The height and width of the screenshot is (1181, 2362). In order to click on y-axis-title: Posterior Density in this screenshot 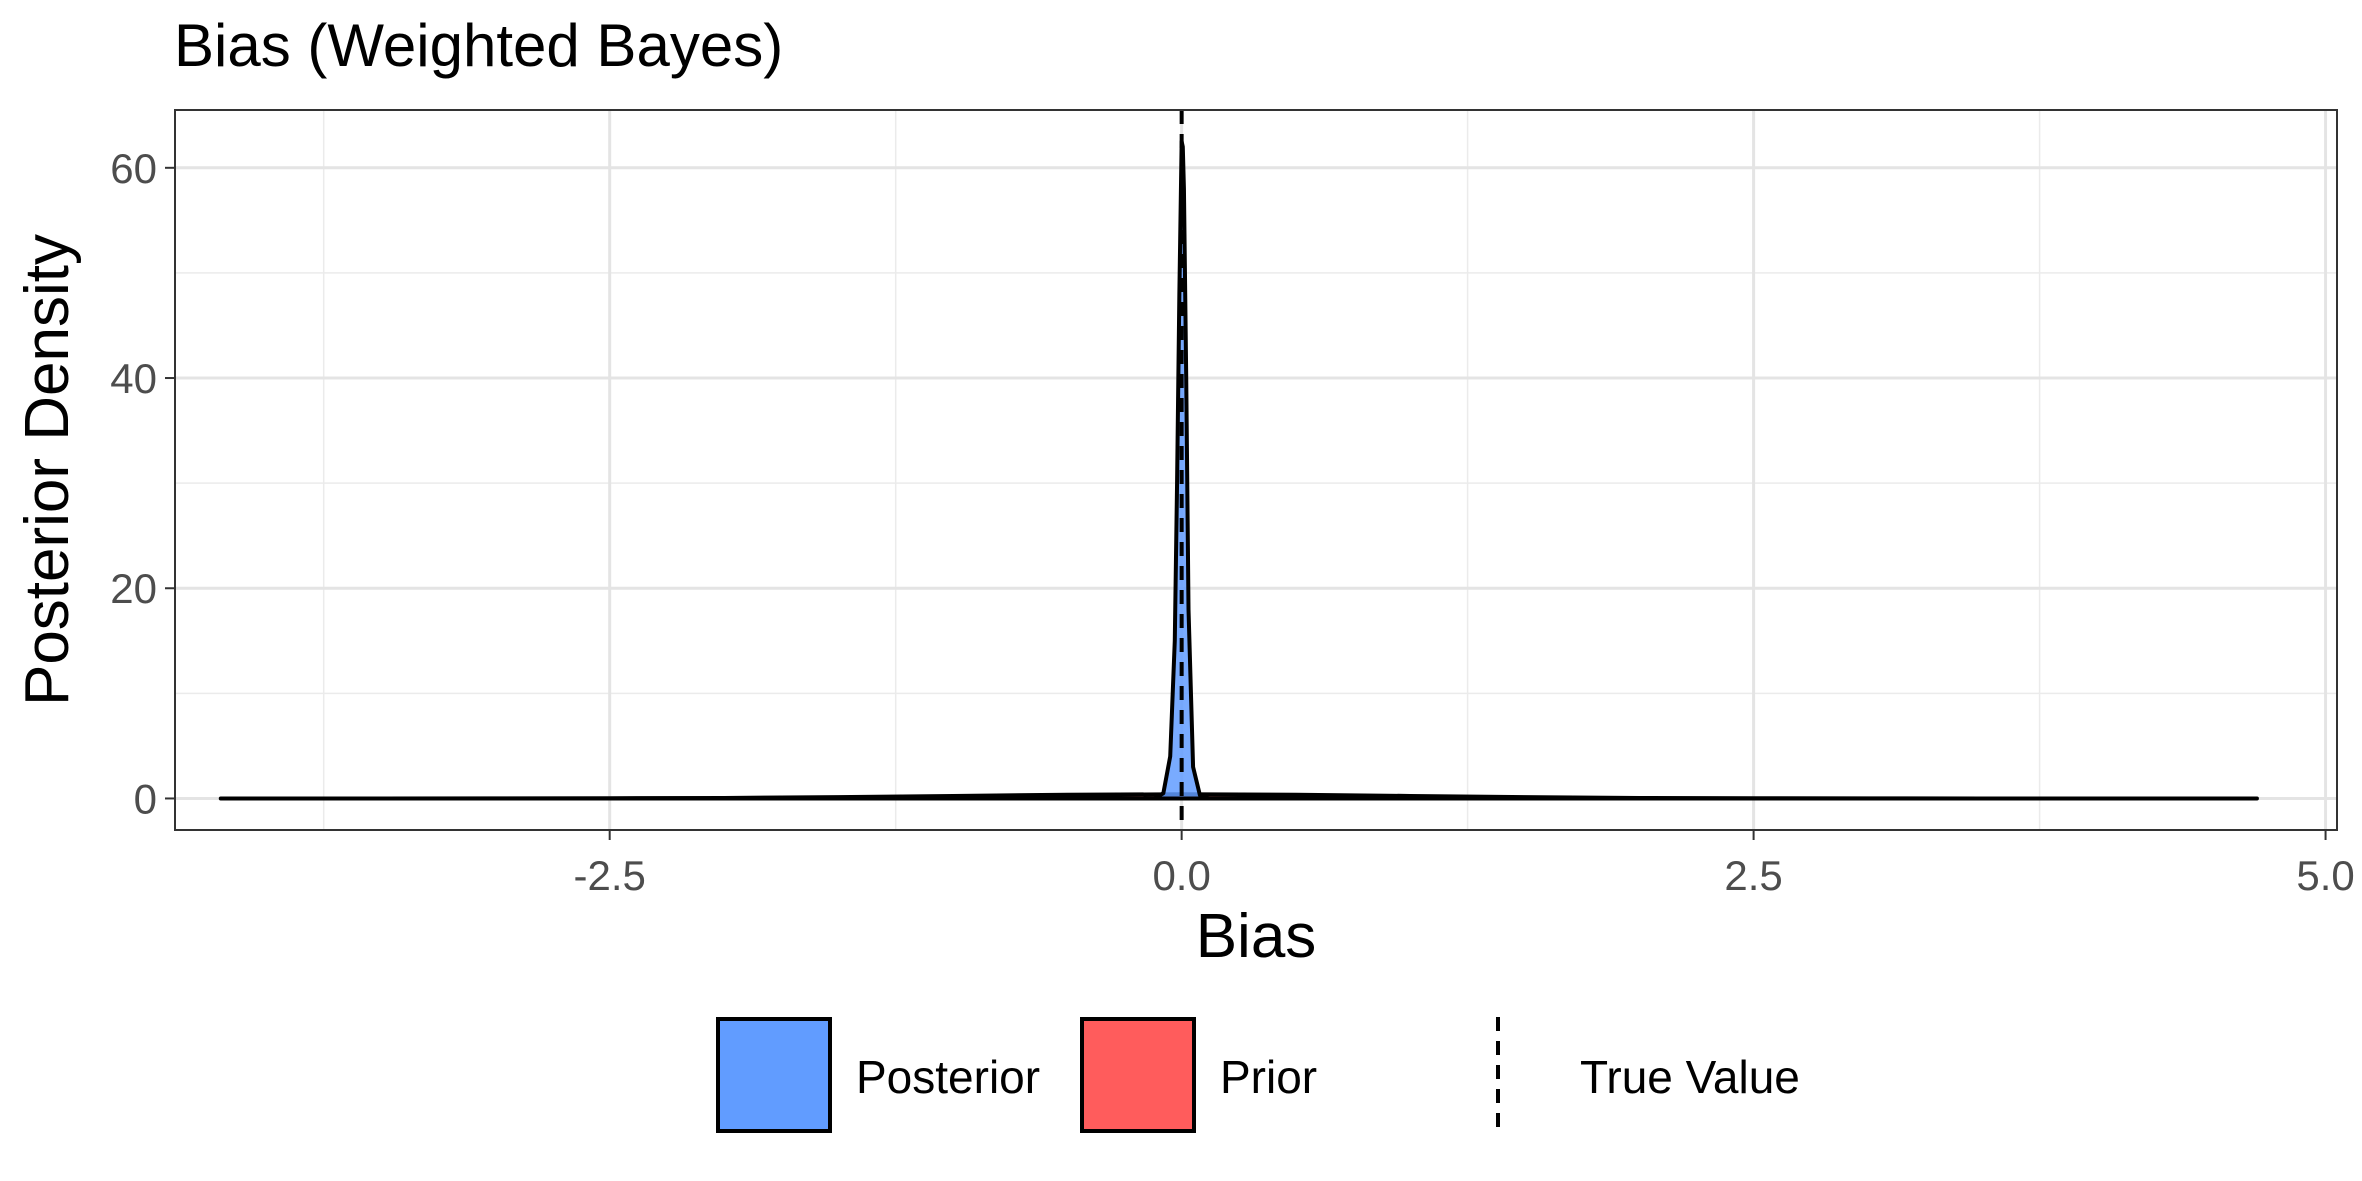, I will do `click(47, 470)`.